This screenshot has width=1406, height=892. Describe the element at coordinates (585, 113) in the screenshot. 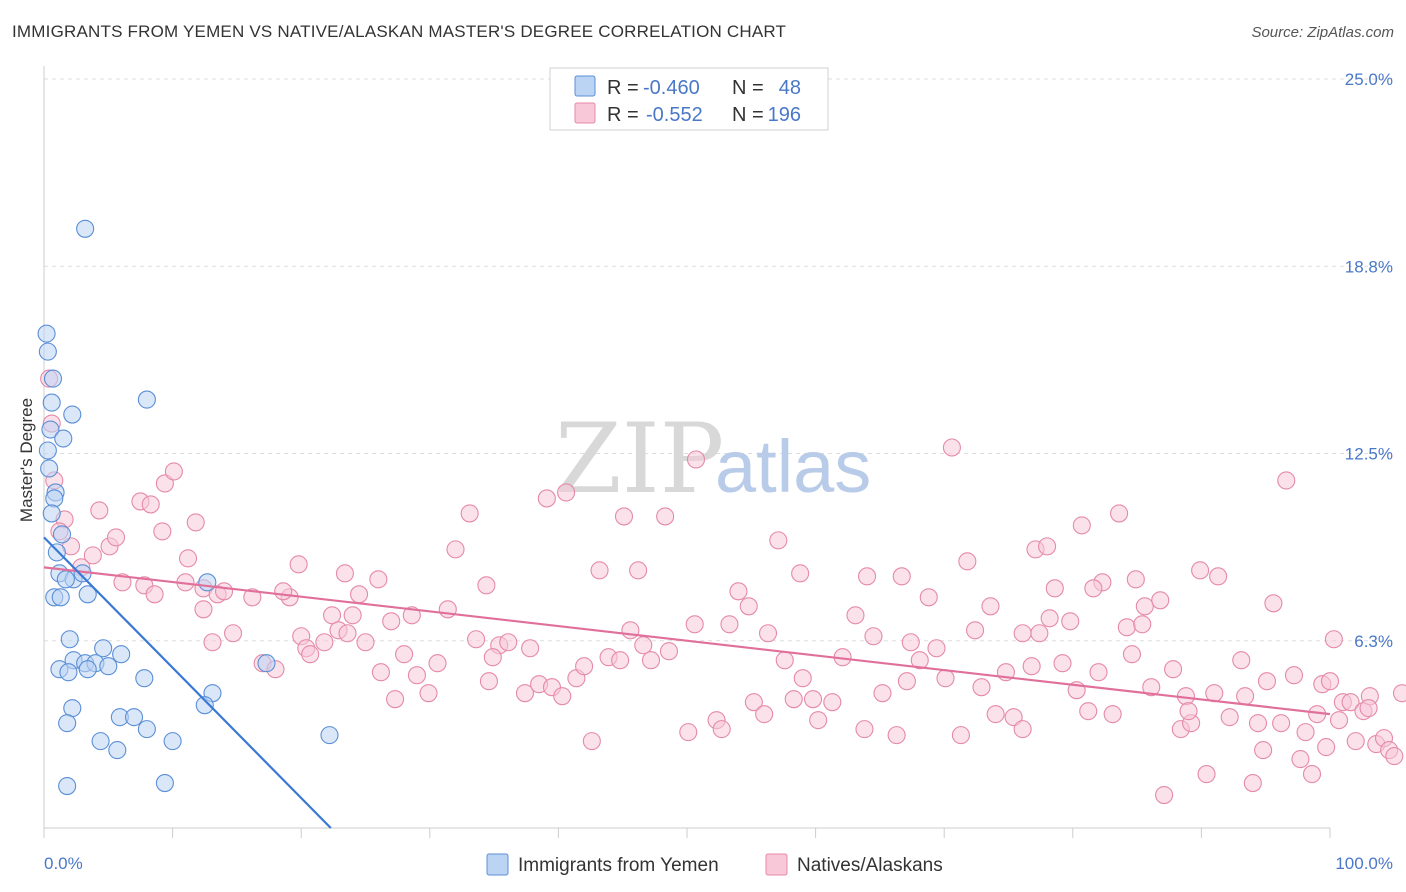

I see `legend-native-swatch` at that location.